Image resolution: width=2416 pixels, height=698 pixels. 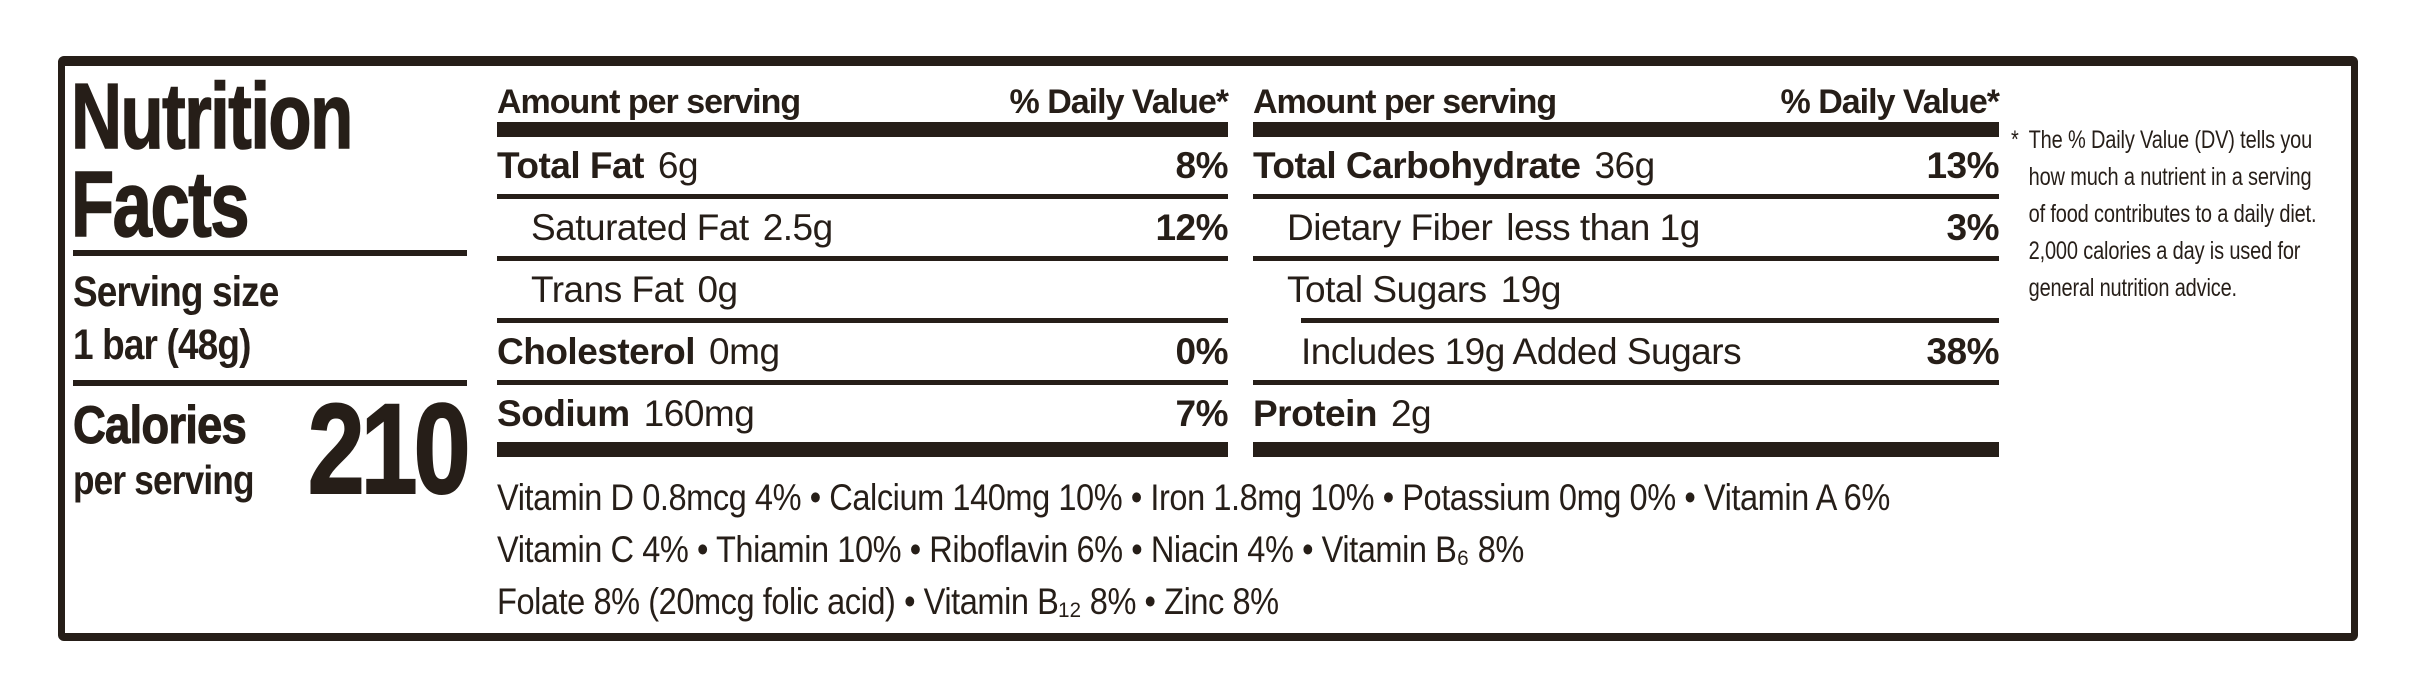 What do you see at coordinates (1411, 413) in the screenshot?
I see `nutrient-amount: 2g` at bounding box center [1411, 413].